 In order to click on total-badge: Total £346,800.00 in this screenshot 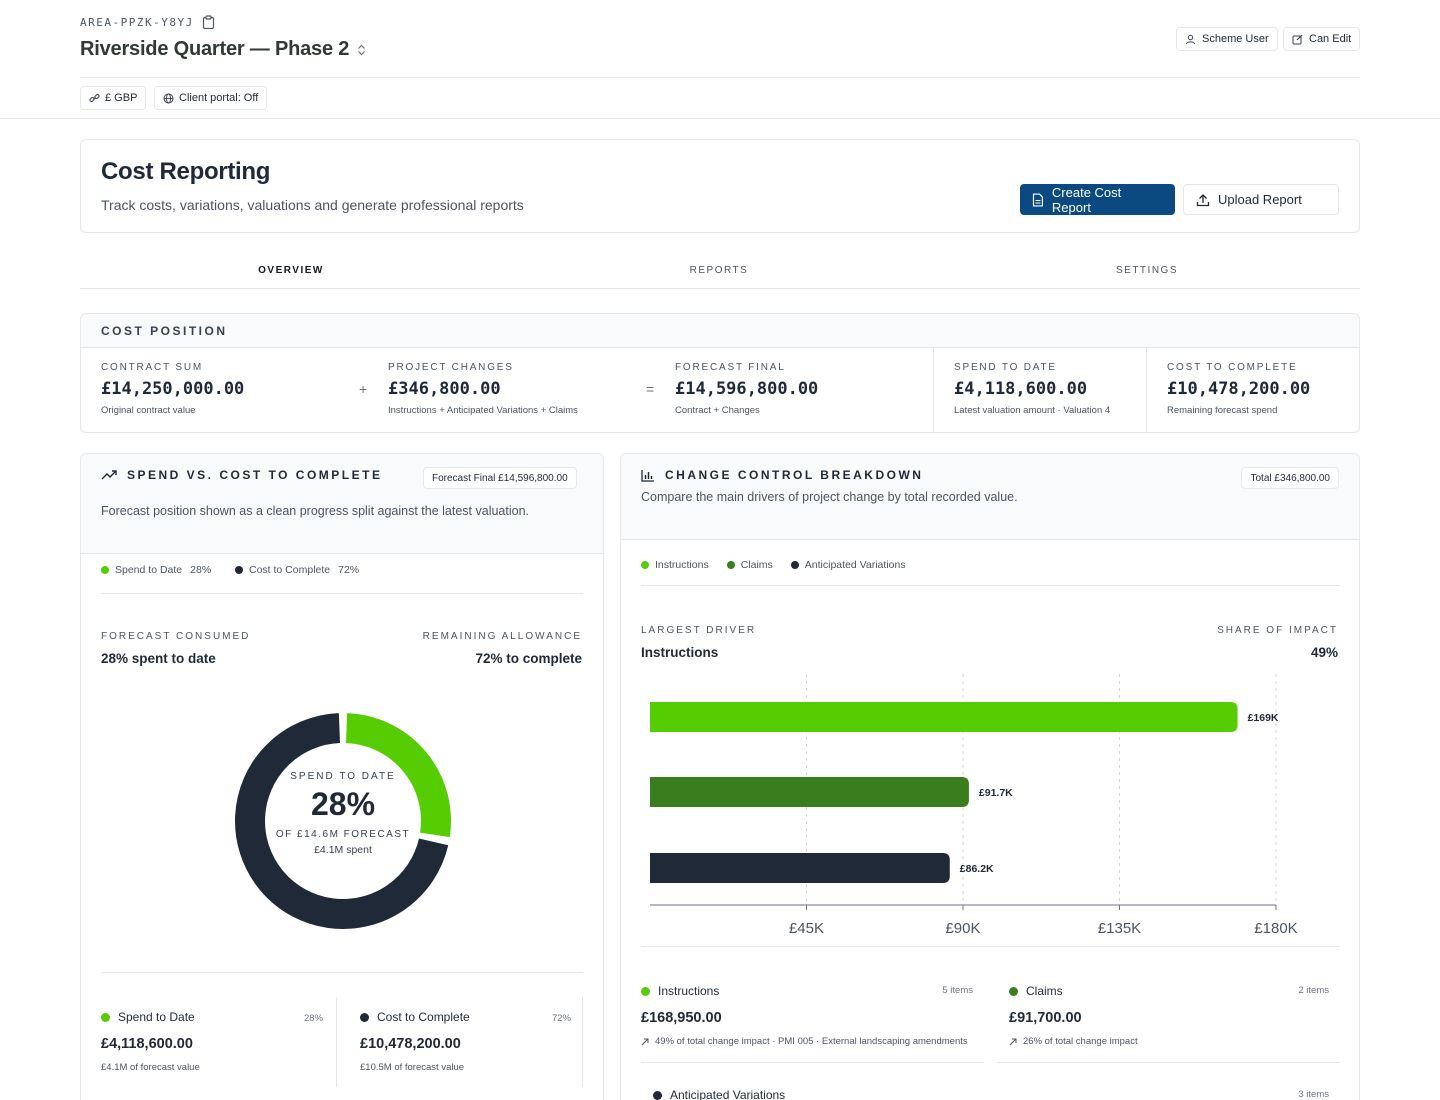, I will do `click(1290, 478)`.